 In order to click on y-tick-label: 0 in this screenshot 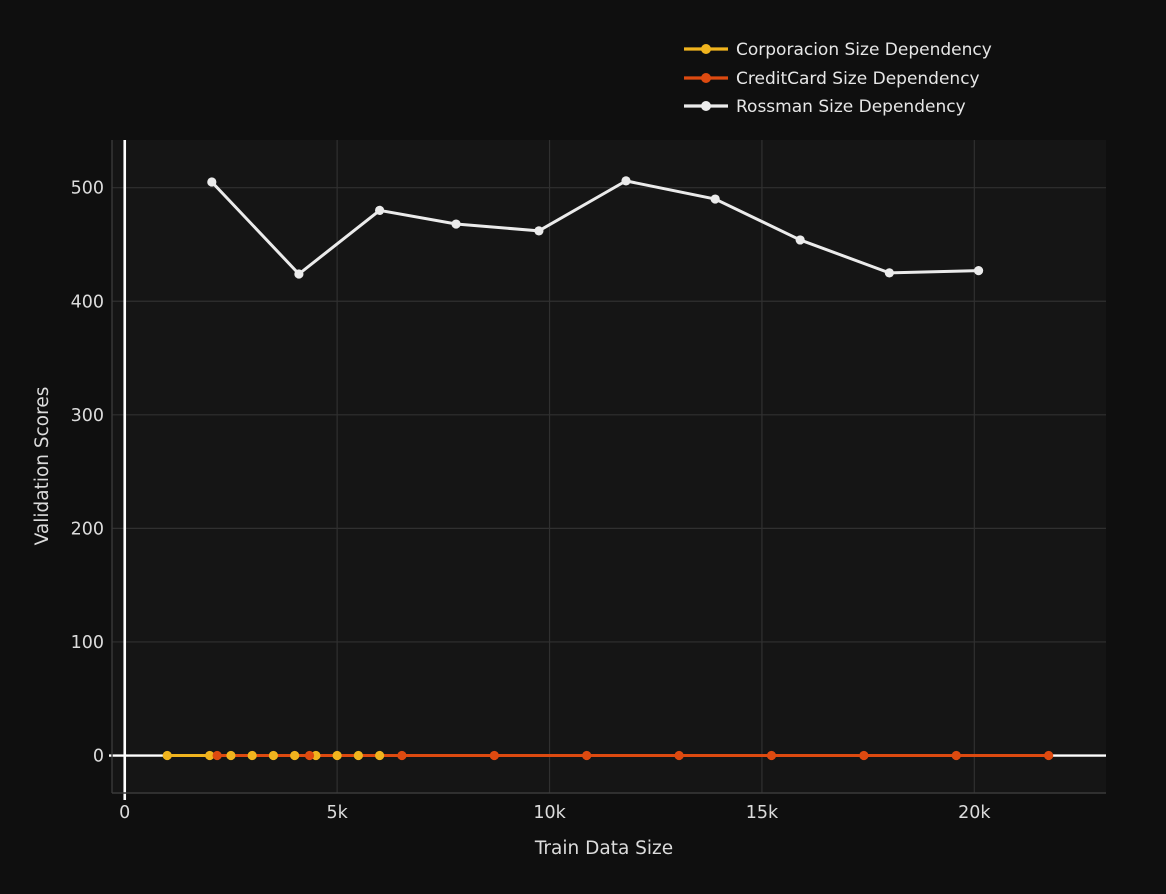, I will do `click(98, 757)`.